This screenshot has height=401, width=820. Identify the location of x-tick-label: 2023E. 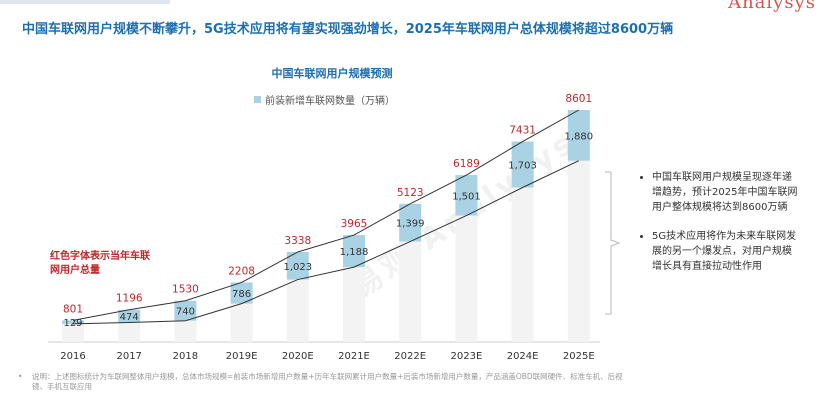
(467, 356).